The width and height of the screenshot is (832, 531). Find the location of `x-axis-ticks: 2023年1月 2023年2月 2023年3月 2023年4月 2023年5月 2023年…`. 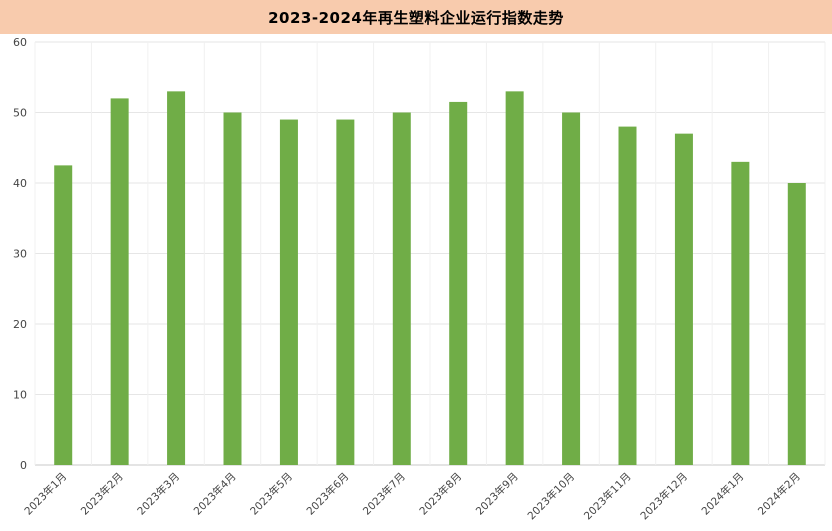

x-axis-ticks: 2023年1月 2023年2月 2023年3月 2023年4月 2023年5月 2023年… is located at coordinates (412, 496).